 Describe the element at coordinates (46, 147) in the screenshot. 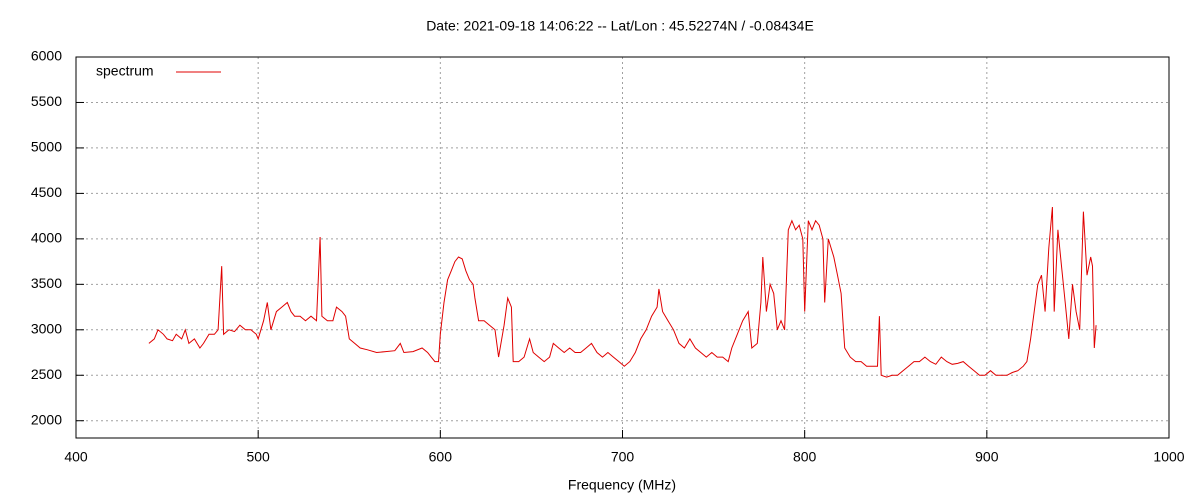

I see `y-tick-label: 5000` at that location.